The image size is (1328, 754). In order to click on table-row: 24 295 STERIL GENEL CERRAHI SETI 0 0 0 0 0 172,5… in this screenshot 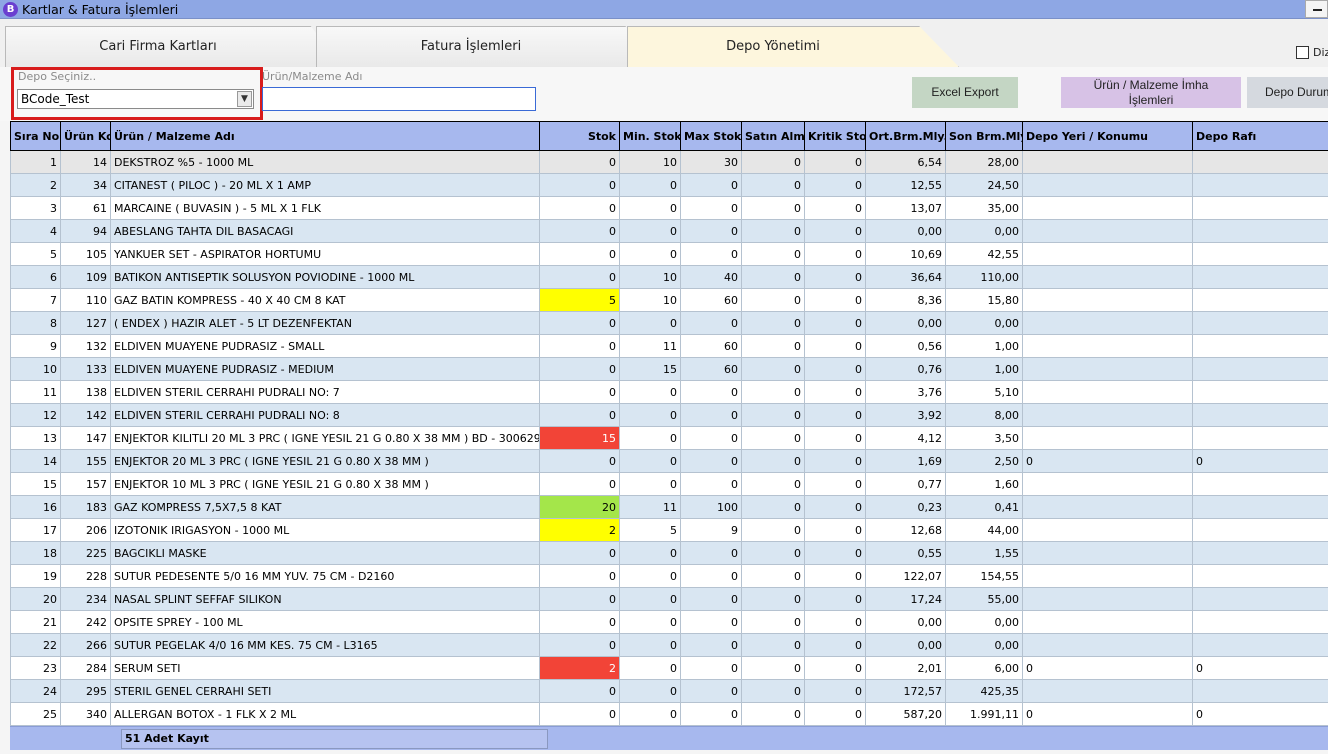, I will do `click(669, 691)`.